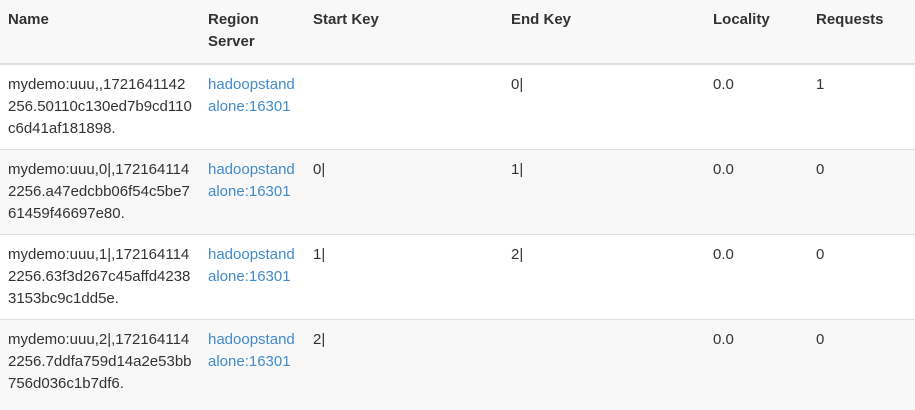 This screenshot has width=915, height=410. Describe the element at coordinates (404, 32) in the screenshot. I see `column-header-start-key: Start Key` at that location.